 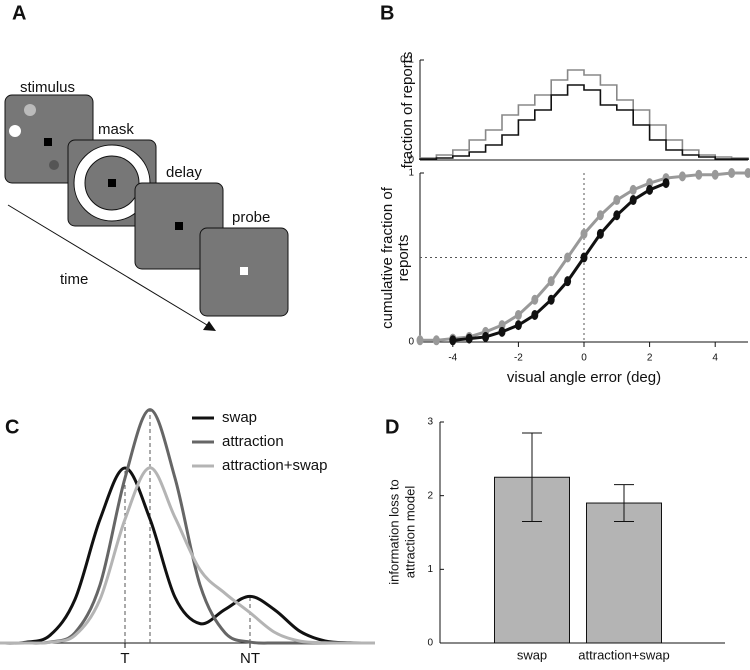 What do you see at coordinates (251, 217) in the screenshot?
I see `screen-label: probe` at bounding box center [251, 217].